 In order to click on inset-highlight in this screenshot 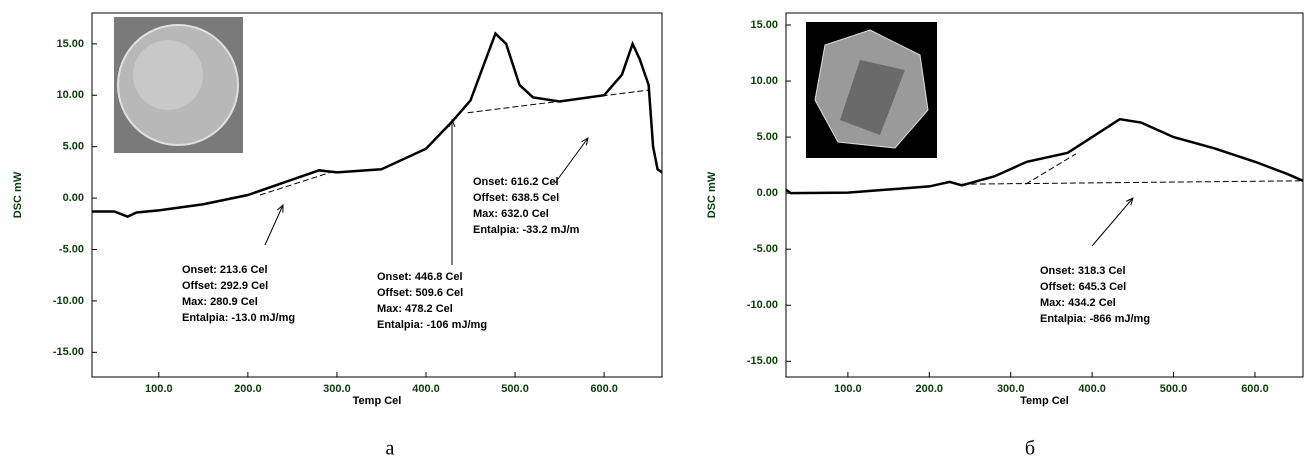, I will do `click(168, 75)`.